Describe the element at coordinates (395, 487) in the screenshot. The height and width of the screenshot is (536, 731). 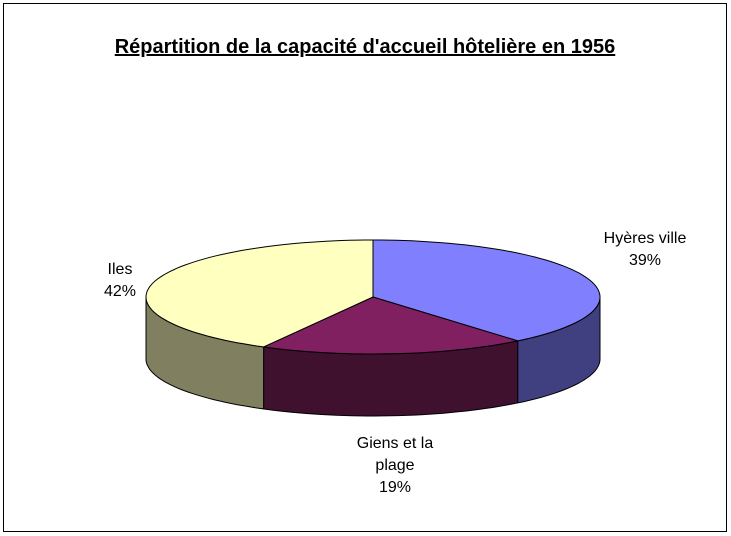
I see `label-value: 19%` at that location.